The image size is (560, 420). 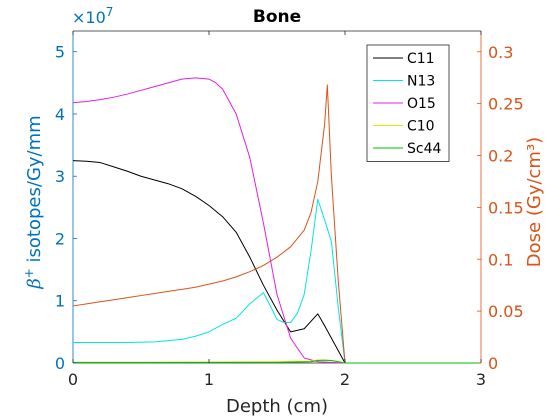 I want to click on left-axis-title-text: isotopes/Gy/mm, so click(x=34, y=191).